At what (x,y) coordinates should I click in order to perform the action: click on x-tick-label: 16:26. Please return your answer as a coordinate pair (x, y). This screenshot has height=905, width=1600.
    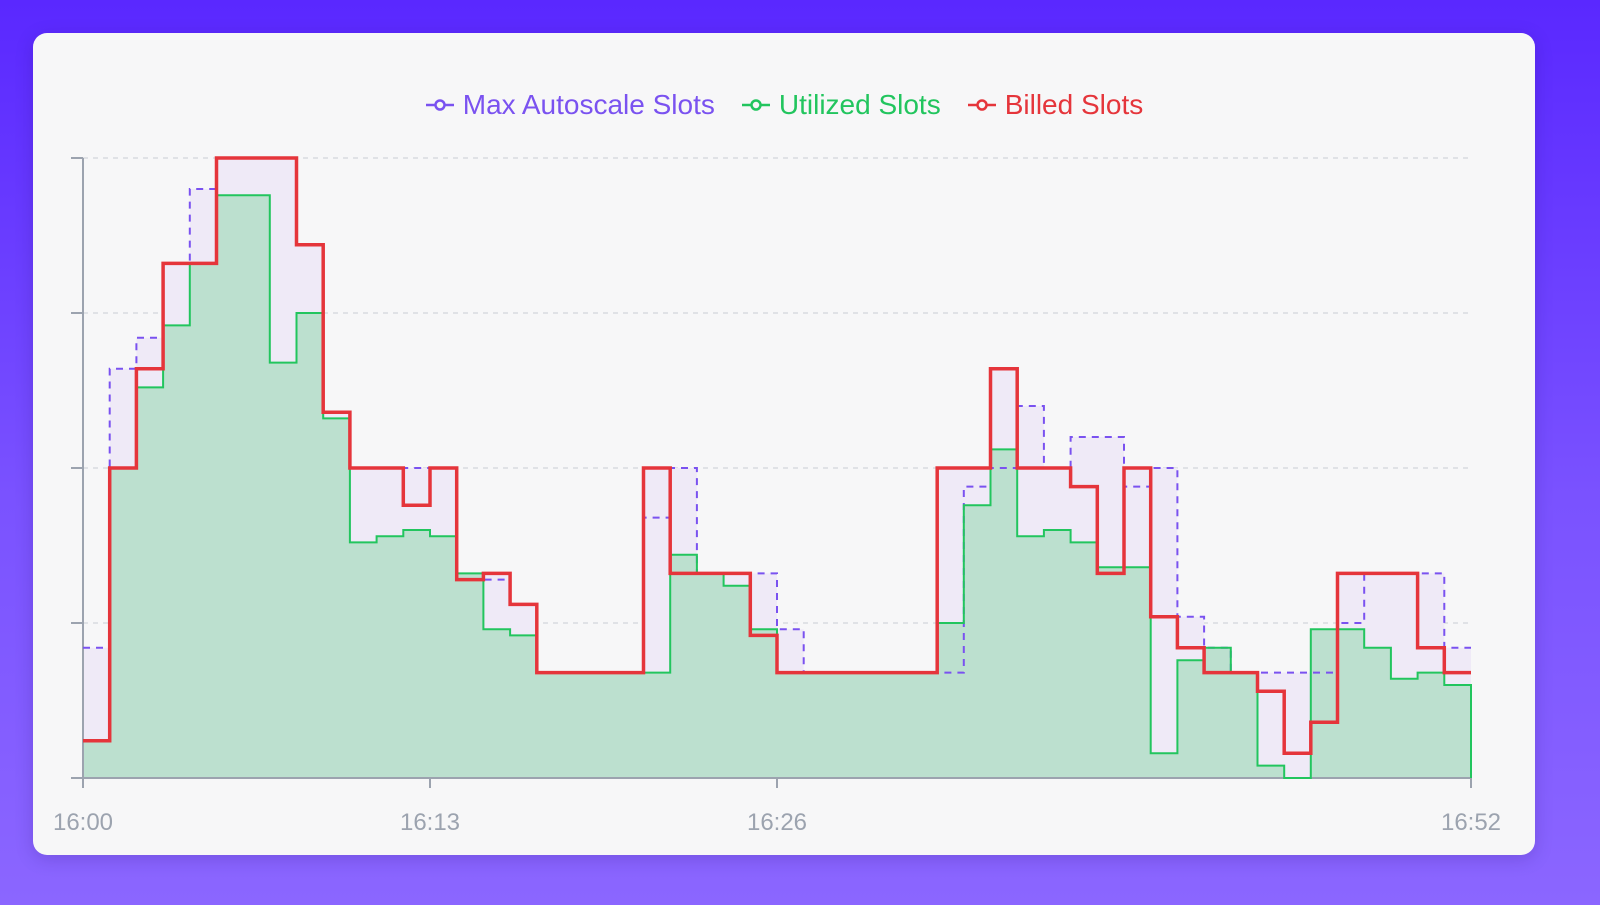
    Looking at the image, I should click on (777, 822).